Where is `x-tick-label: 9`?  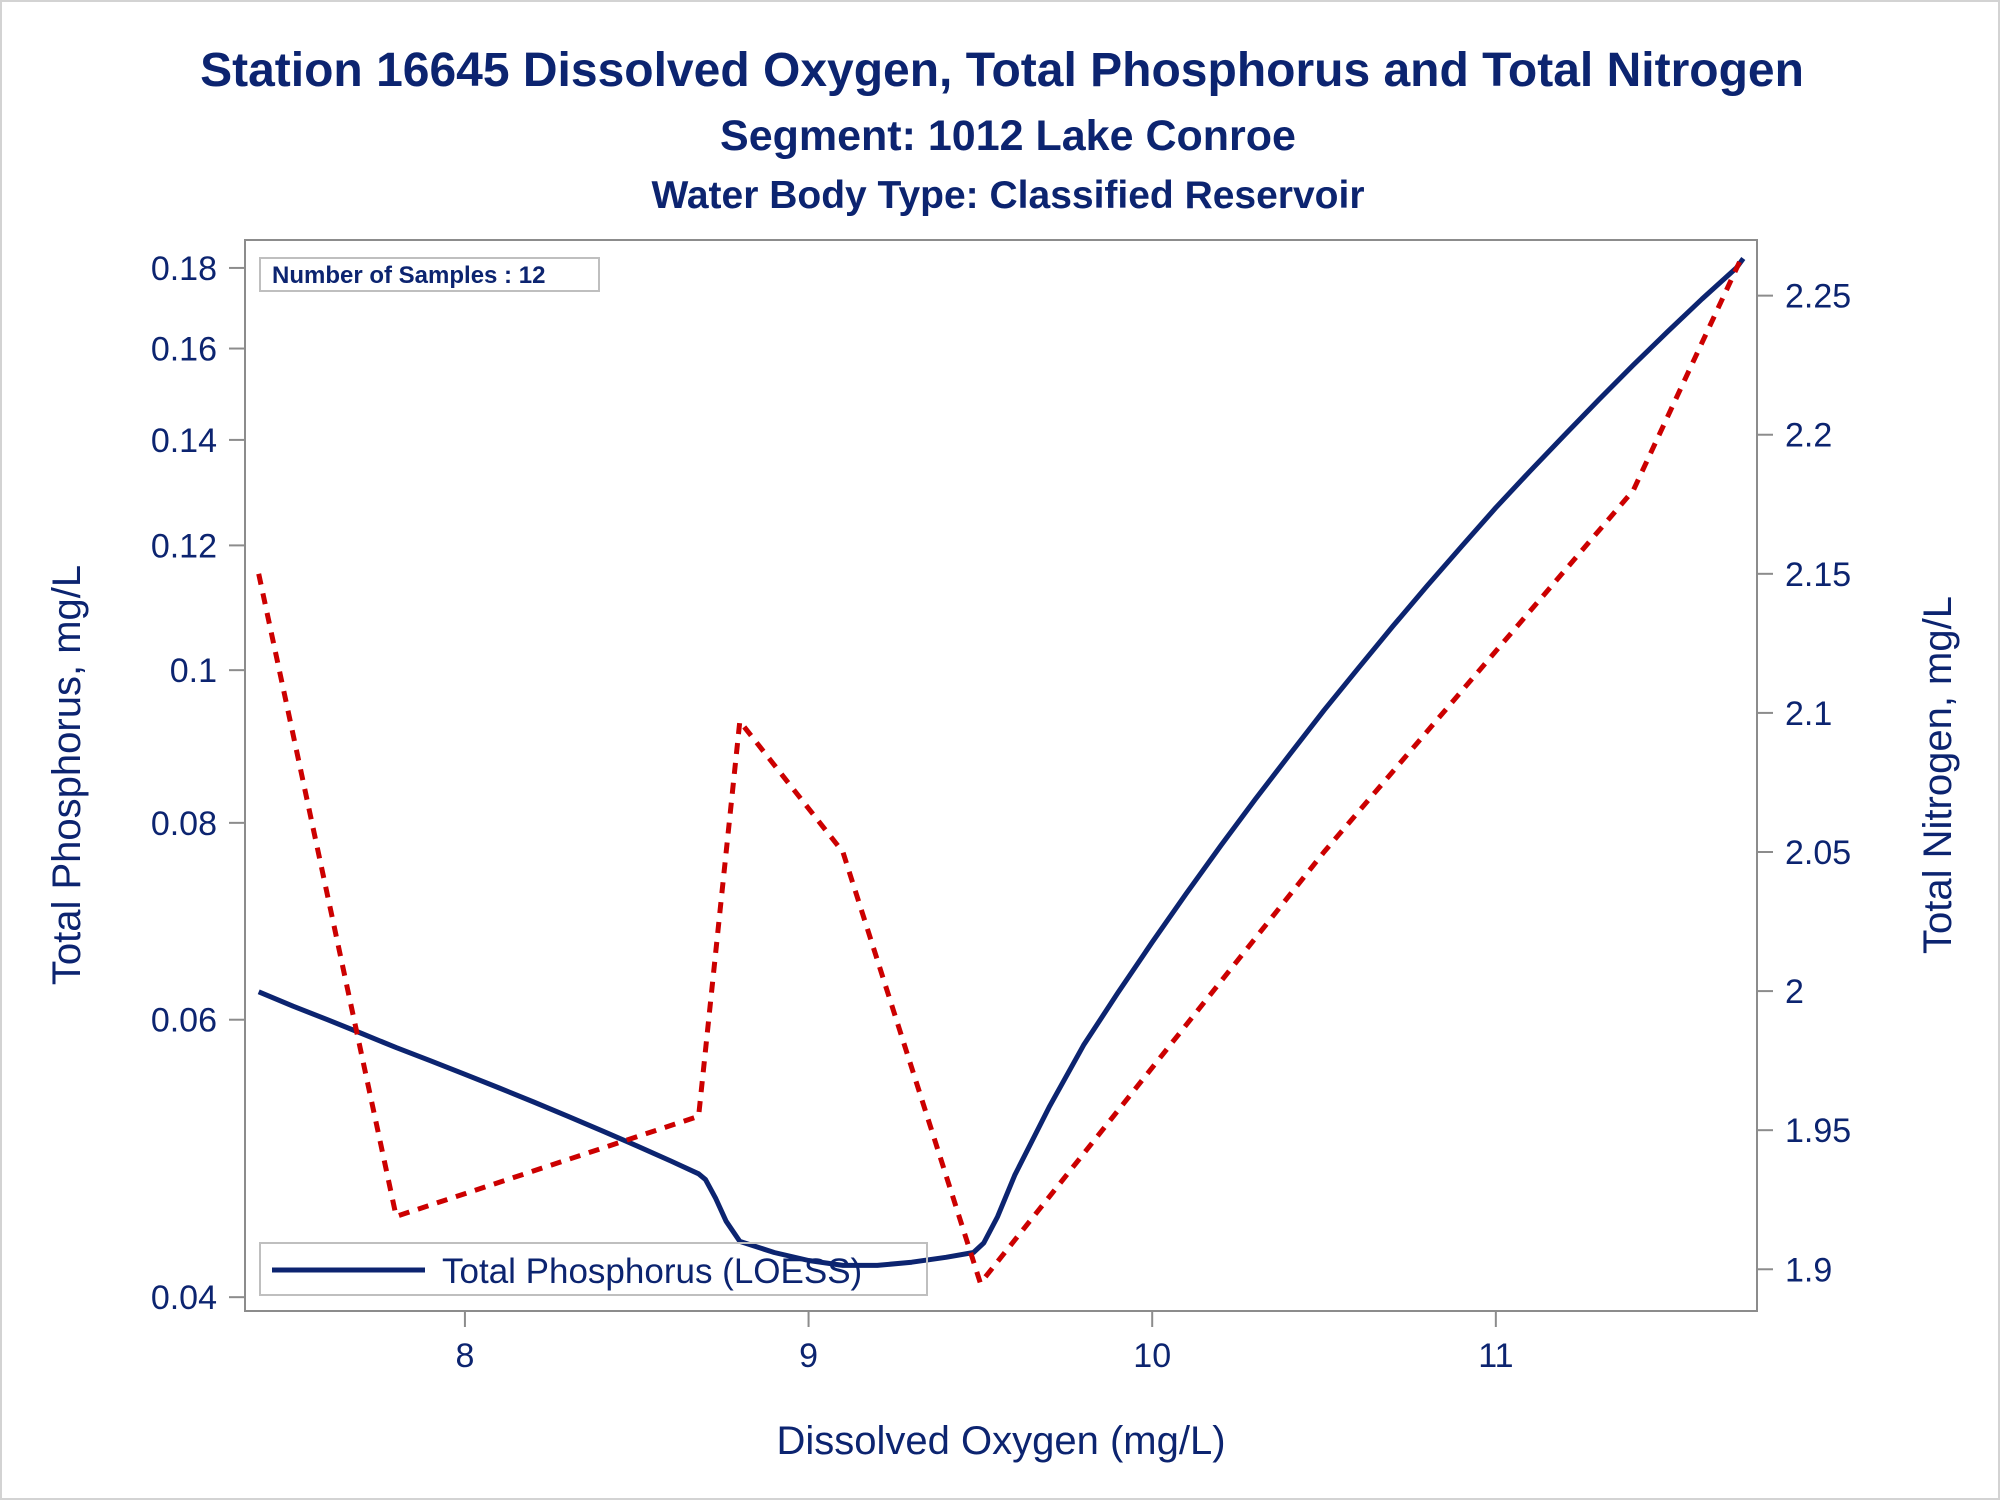 x-tick-label: 9 is located at coordinates (808, 1356).